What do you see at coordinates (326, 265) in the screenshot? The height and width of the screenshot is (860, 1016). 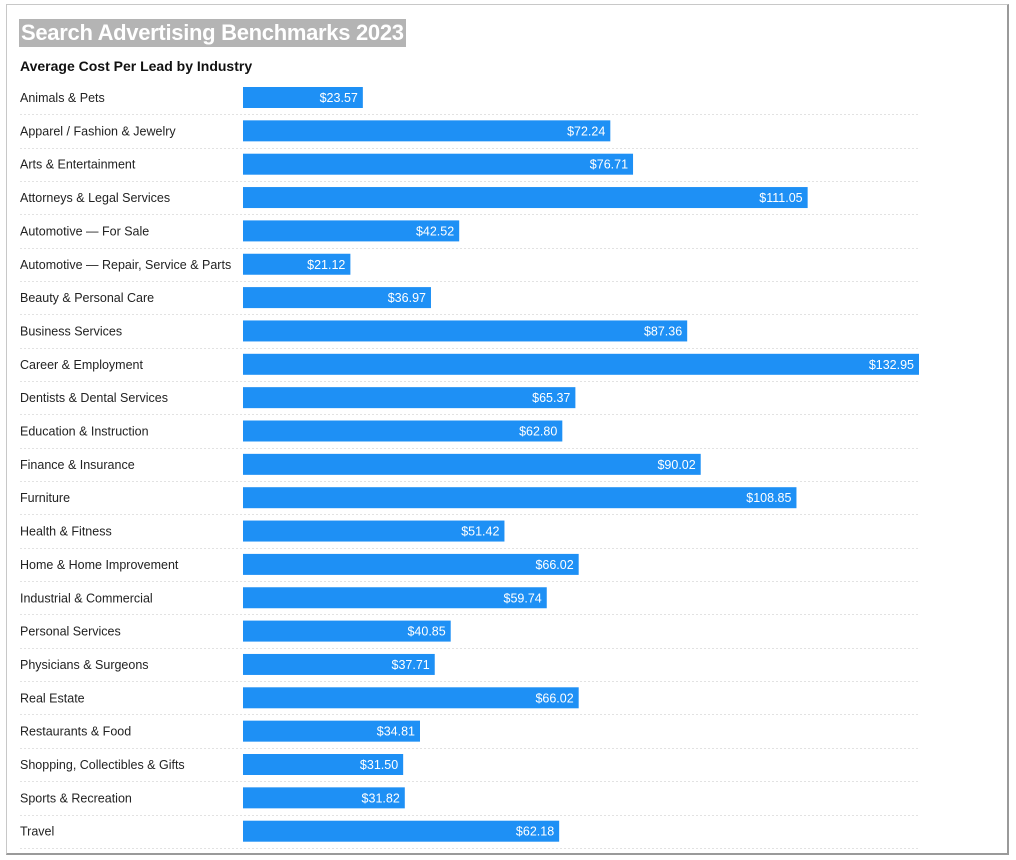 I see `value-label: $21.12` at bounding box center [326, 265].